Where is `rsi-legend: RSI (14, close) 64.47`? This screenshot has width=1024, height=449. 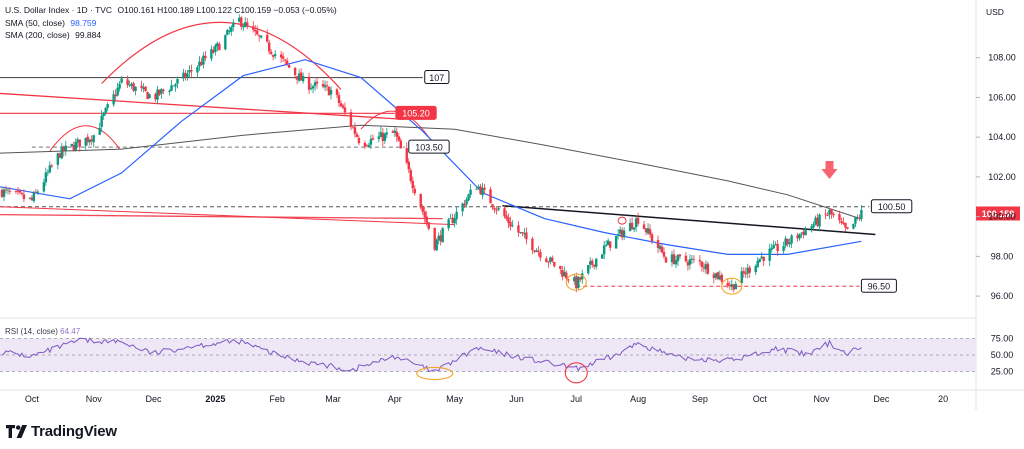
rsi-legend: RSI (14, close) 64.47 is located at coordinates (42, 331).